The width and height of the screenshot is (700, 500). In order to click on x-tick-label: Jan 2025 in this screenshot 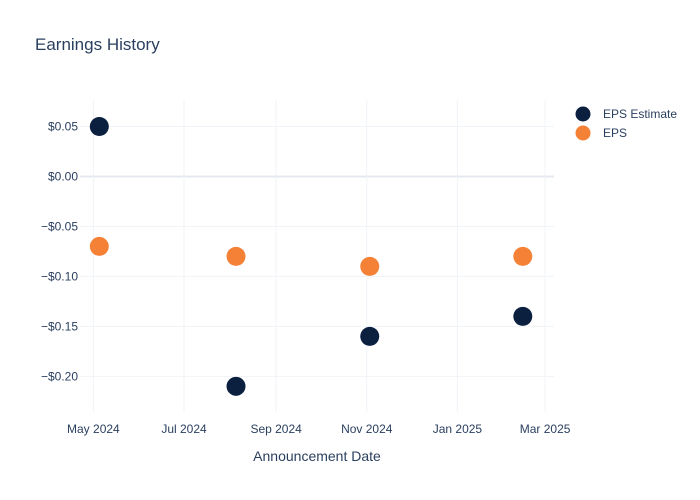, I will do `click(458, 429)`.